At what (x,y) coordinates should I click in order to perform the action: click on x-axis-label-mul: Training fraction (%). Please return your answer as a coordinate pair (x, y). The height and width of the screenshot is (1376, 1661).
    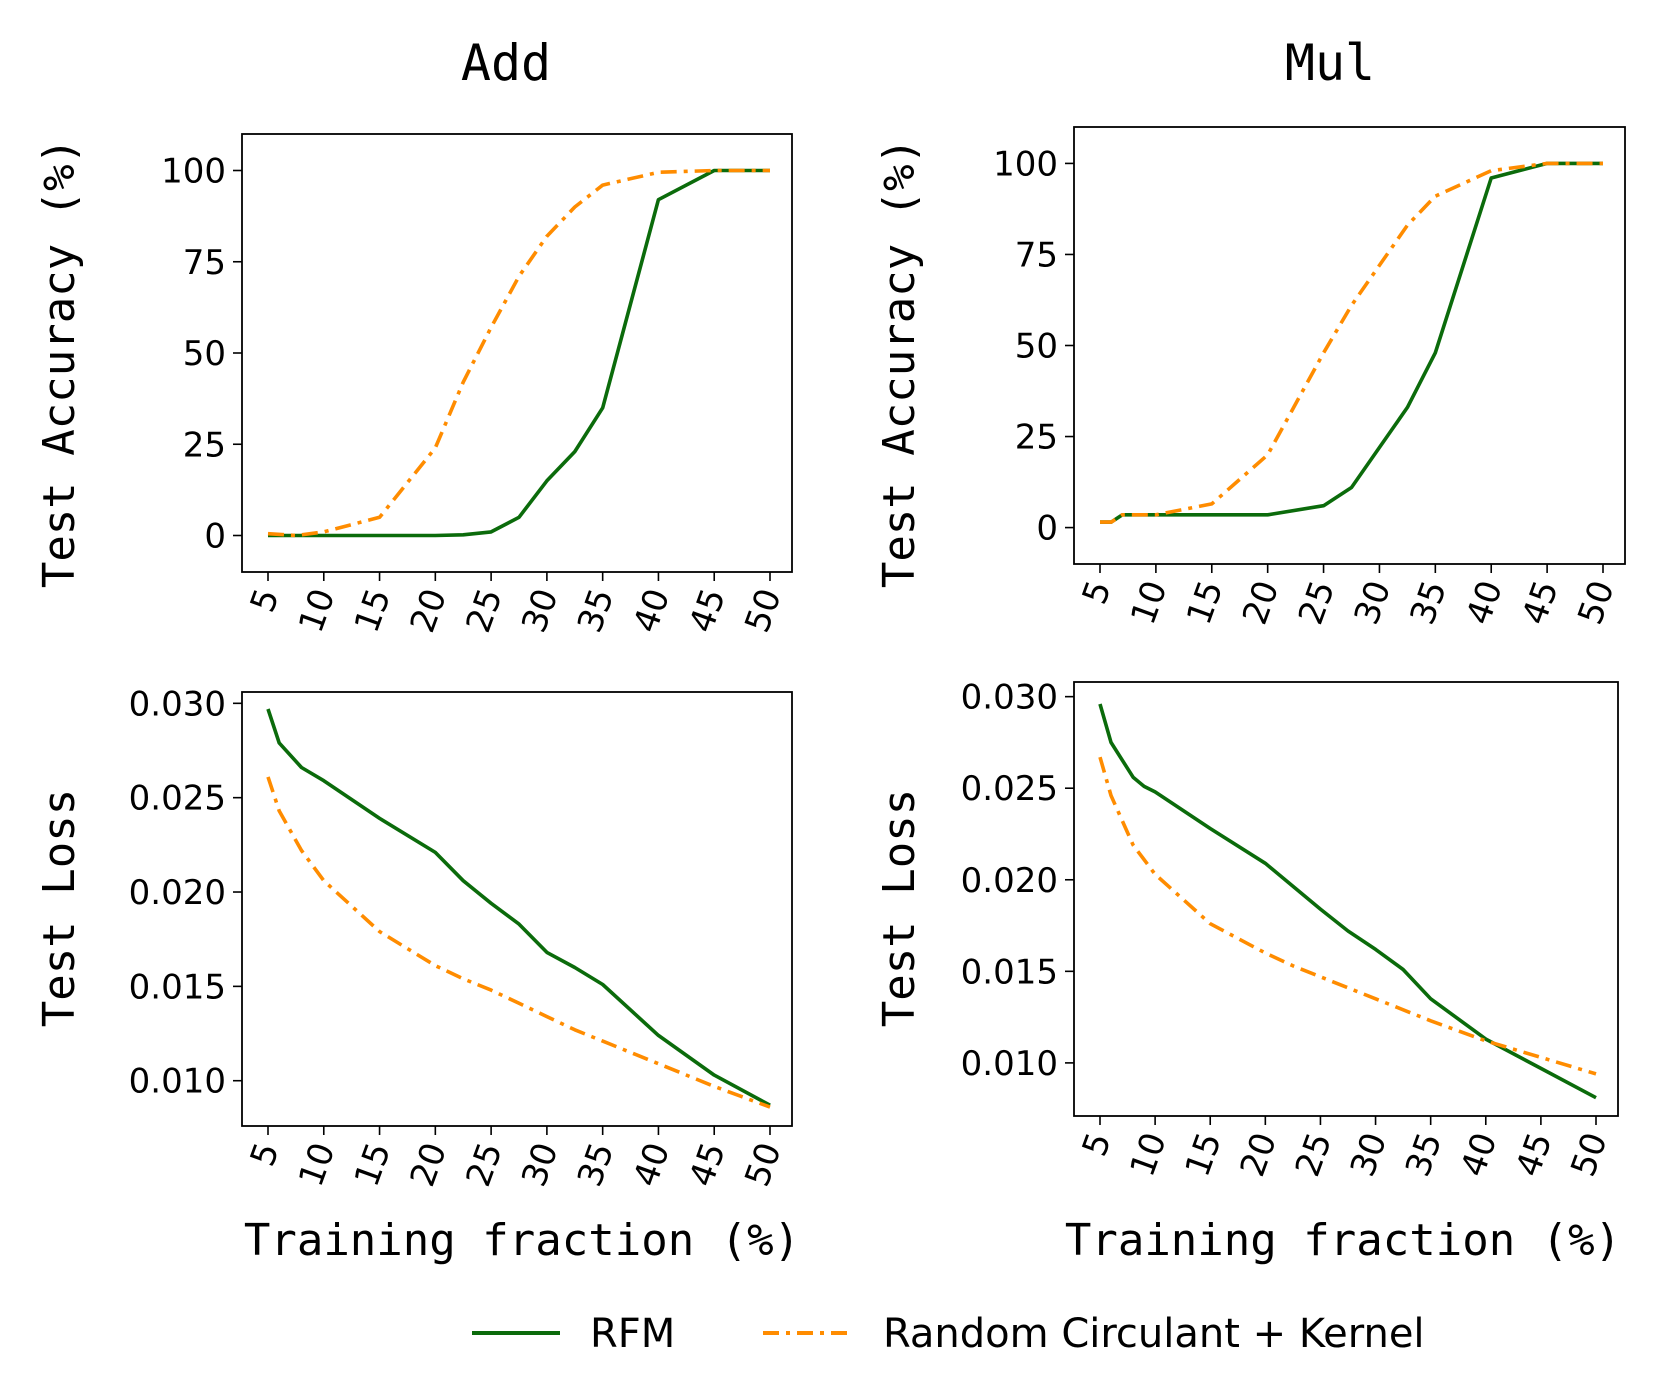
    Looking at the image, I should click on (1343, 1240).